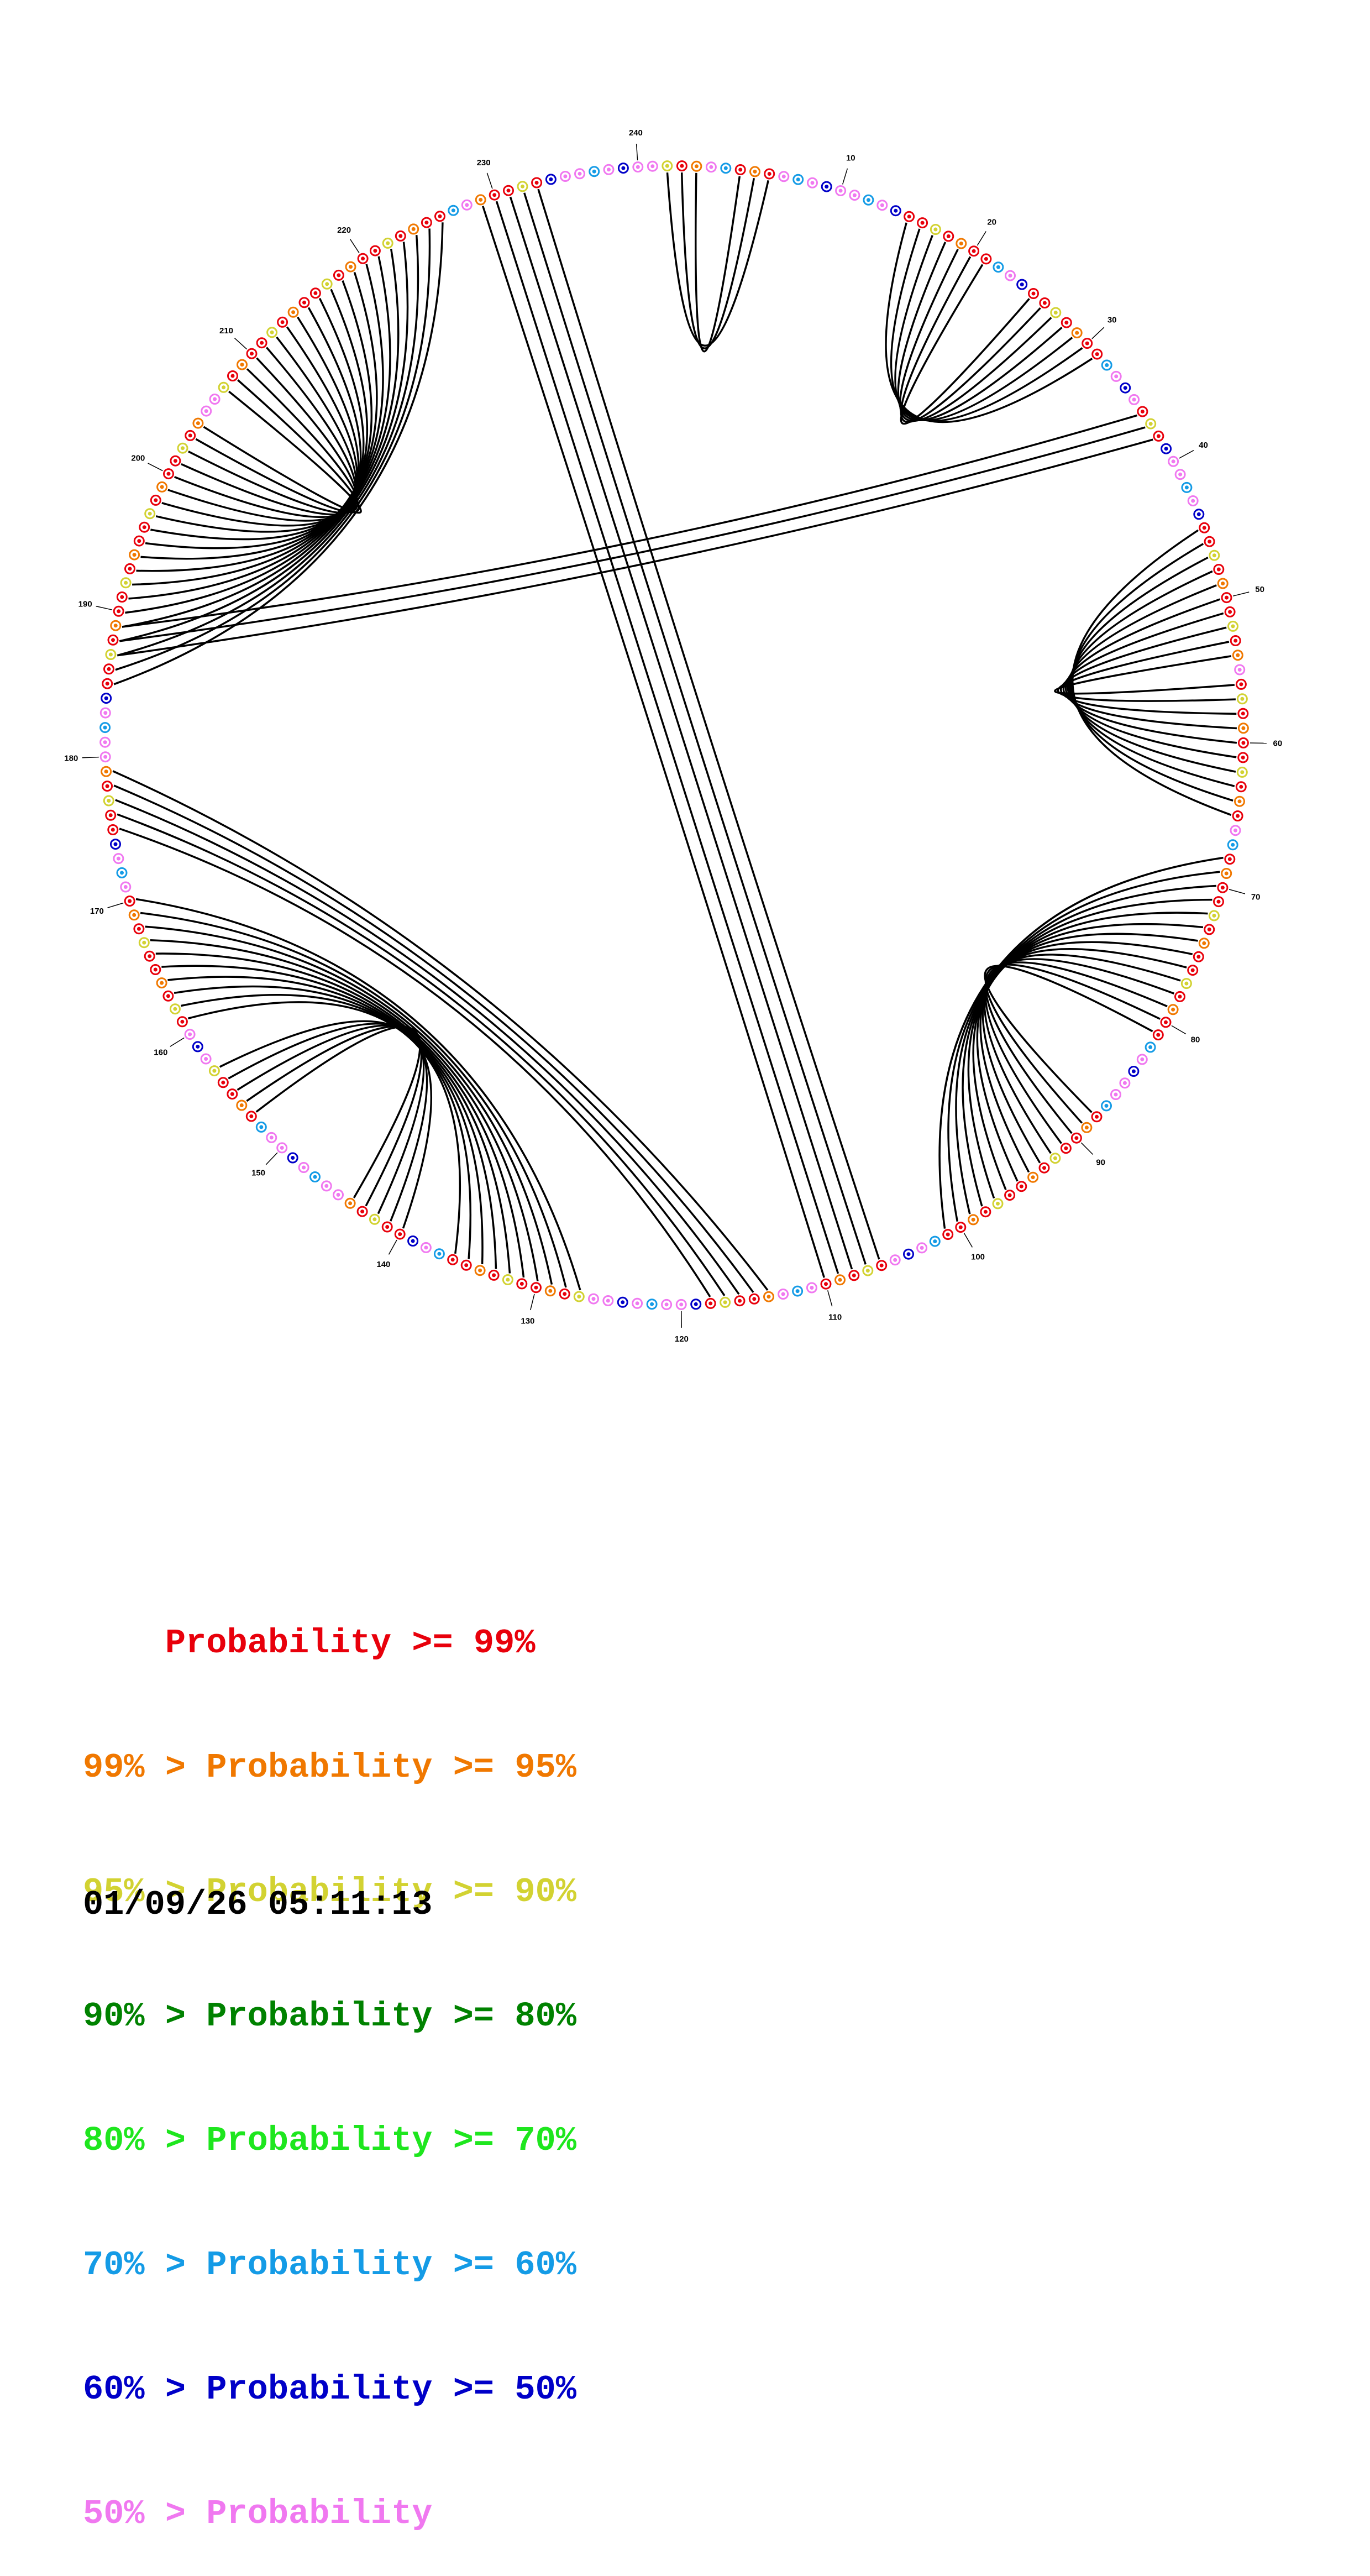 This screenshot has width=1370, height=2576. I want to click on tick-label: 60, so click(1278, 743).